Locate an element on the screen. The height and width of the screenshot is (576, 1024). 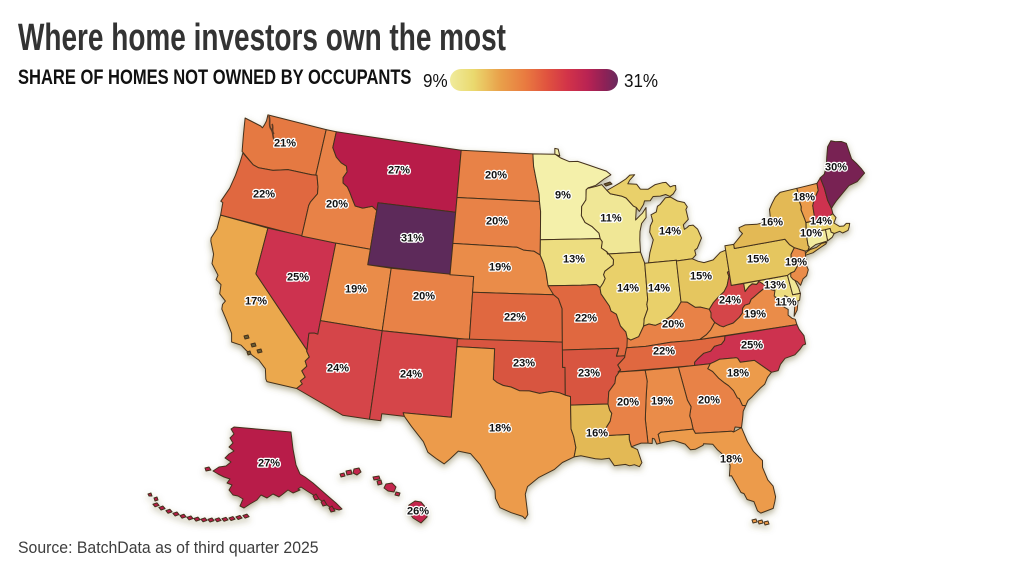
svg-text: 31% is located at coordinates (412, 239).